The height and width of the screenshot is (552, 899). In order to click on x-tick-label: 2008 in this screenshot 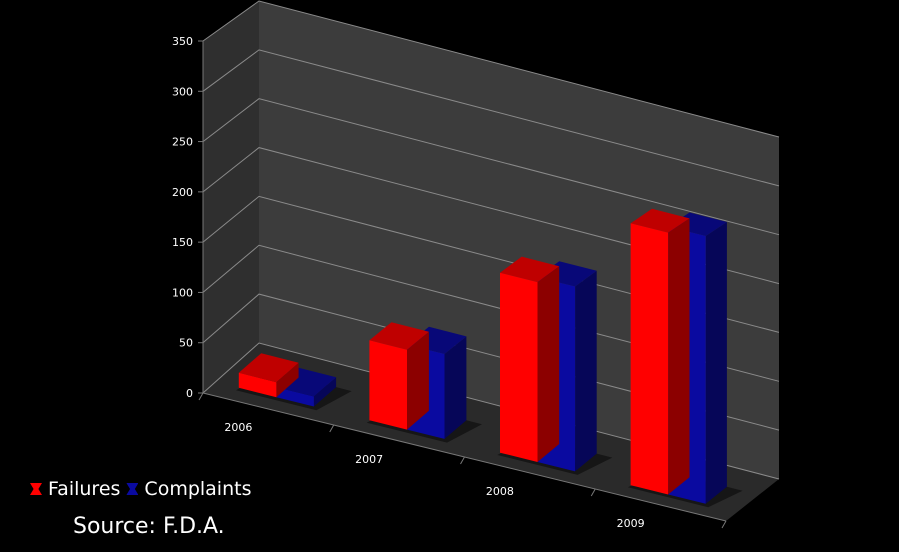, I will do `click(500, 491)`.